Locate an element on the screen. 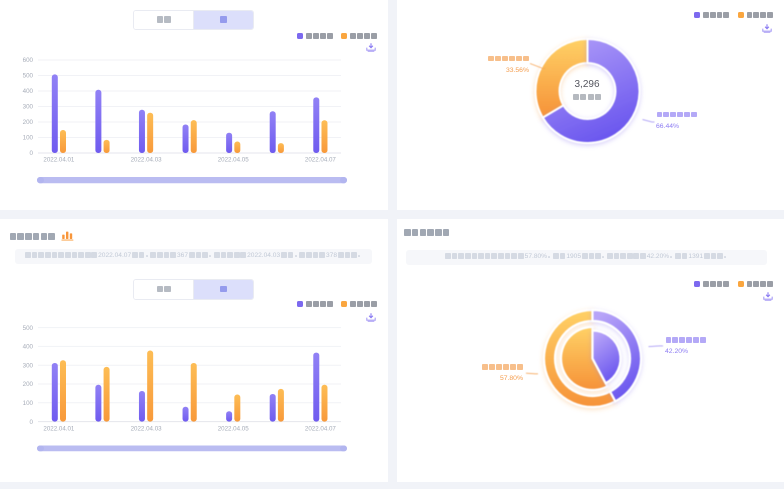 The height and width of the screenshot is (489, 784). svg-text: 600 is located at coordinates (28, 60).